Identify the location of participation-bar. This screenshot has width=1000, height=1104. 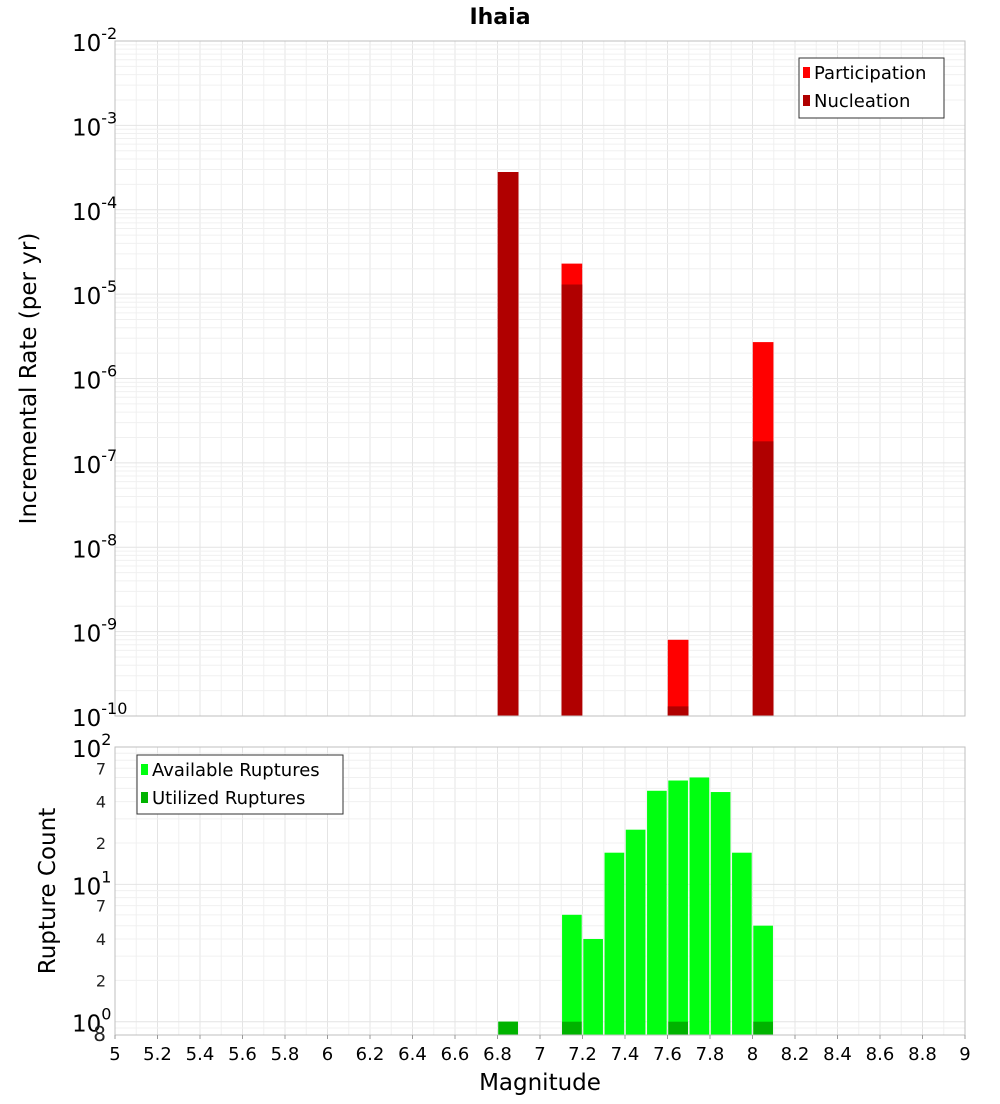
(678, 677).